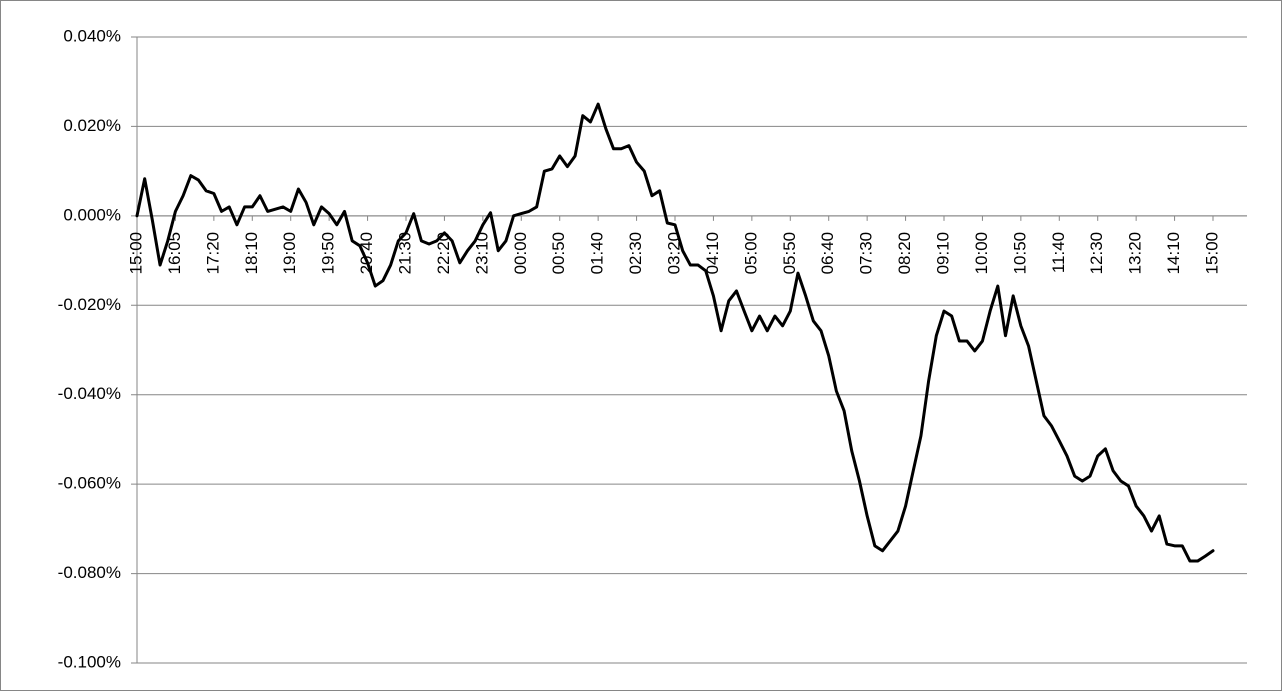 Image resolution: width=1282 pixels, height=691 pixels. What do you see at coordinates (1173, 253) in the screenshot?
I see `x-tick-label: 14:10` at bounding box center [1173, 253].